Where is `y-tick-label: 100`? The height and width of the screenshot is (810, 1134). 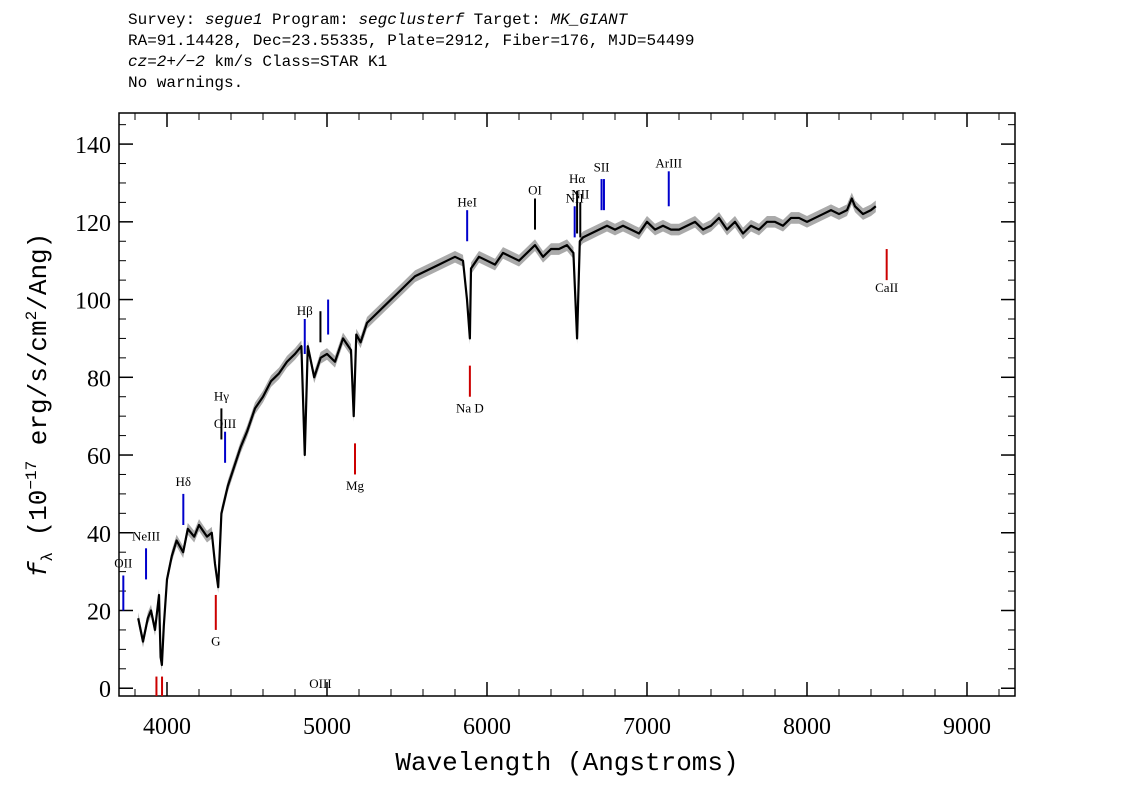 y-tick-label: 100 is located at coordinates (93, 302).